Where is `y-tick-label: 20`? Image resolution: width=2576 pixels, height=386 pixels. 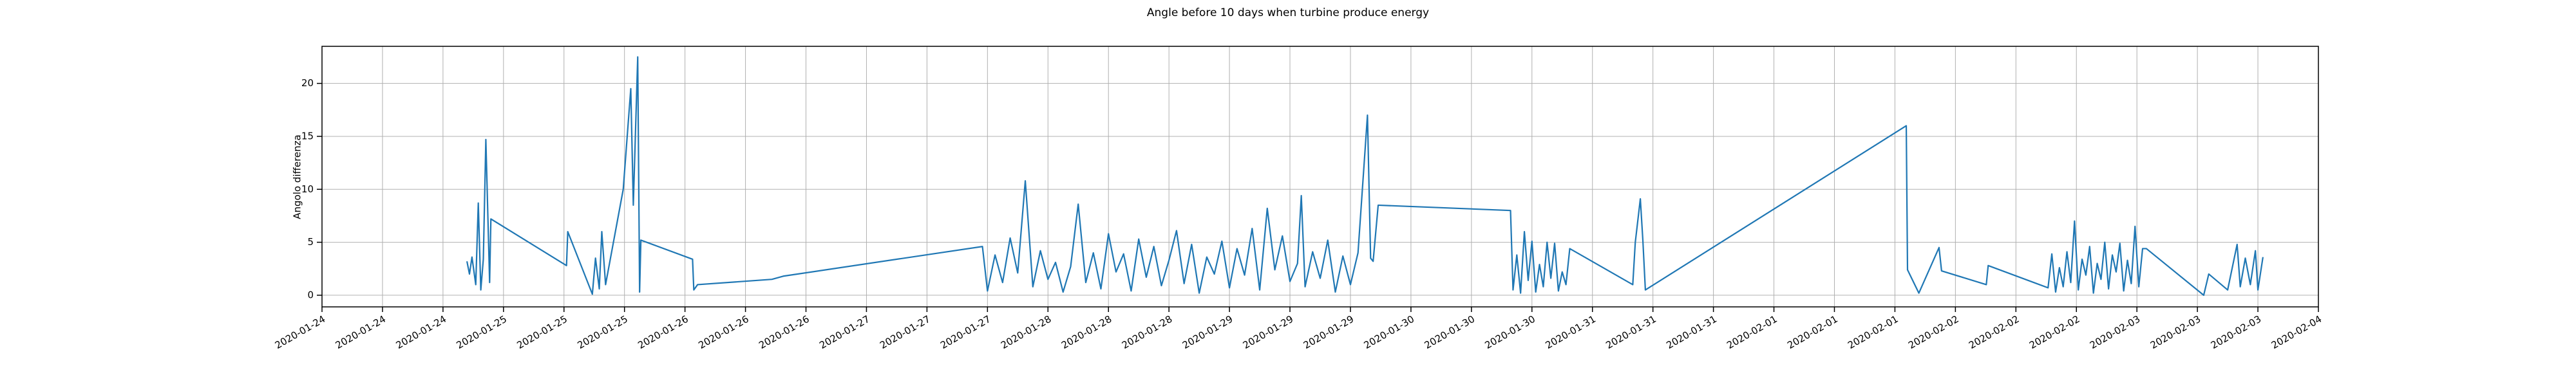
y-tick-label: 20 is located at coordinates (307, 83).